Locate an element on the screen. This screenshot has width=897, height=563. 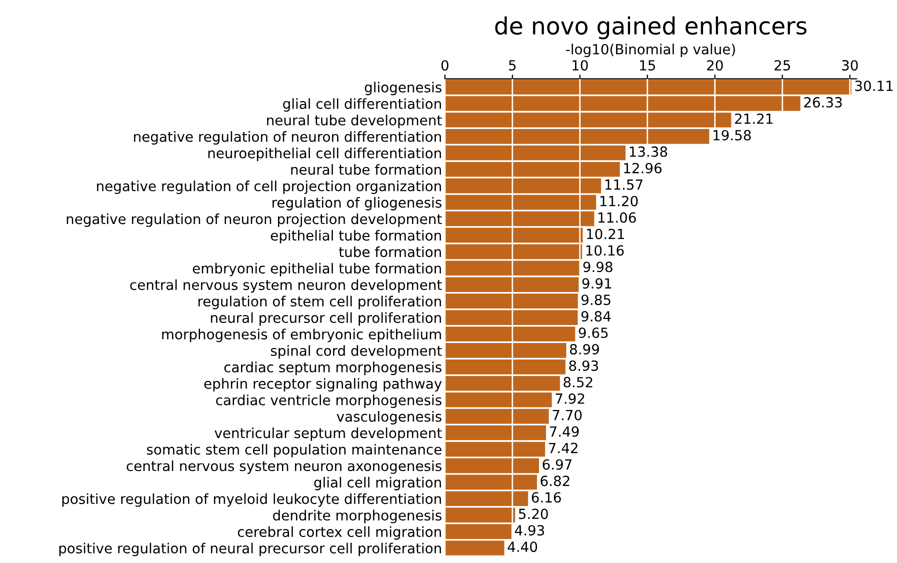
data-label: 7.42 is located at coordinates (563, 448).